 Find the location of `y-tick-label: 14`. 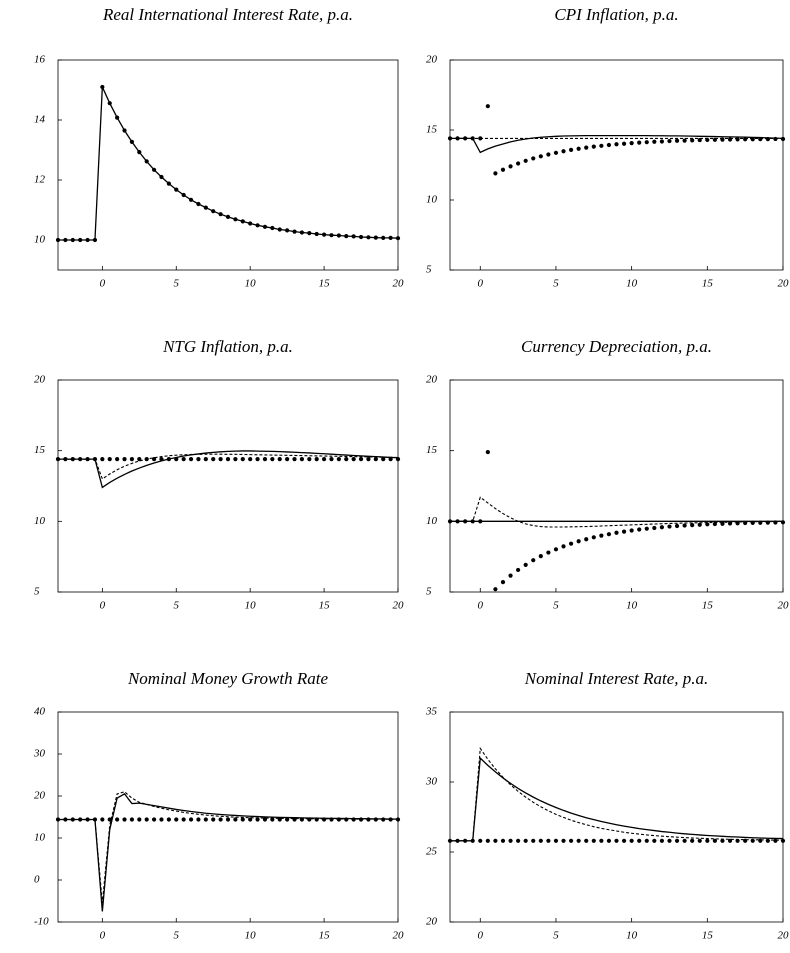

y-tick-label: 14 is located at coordinates (40, 120).